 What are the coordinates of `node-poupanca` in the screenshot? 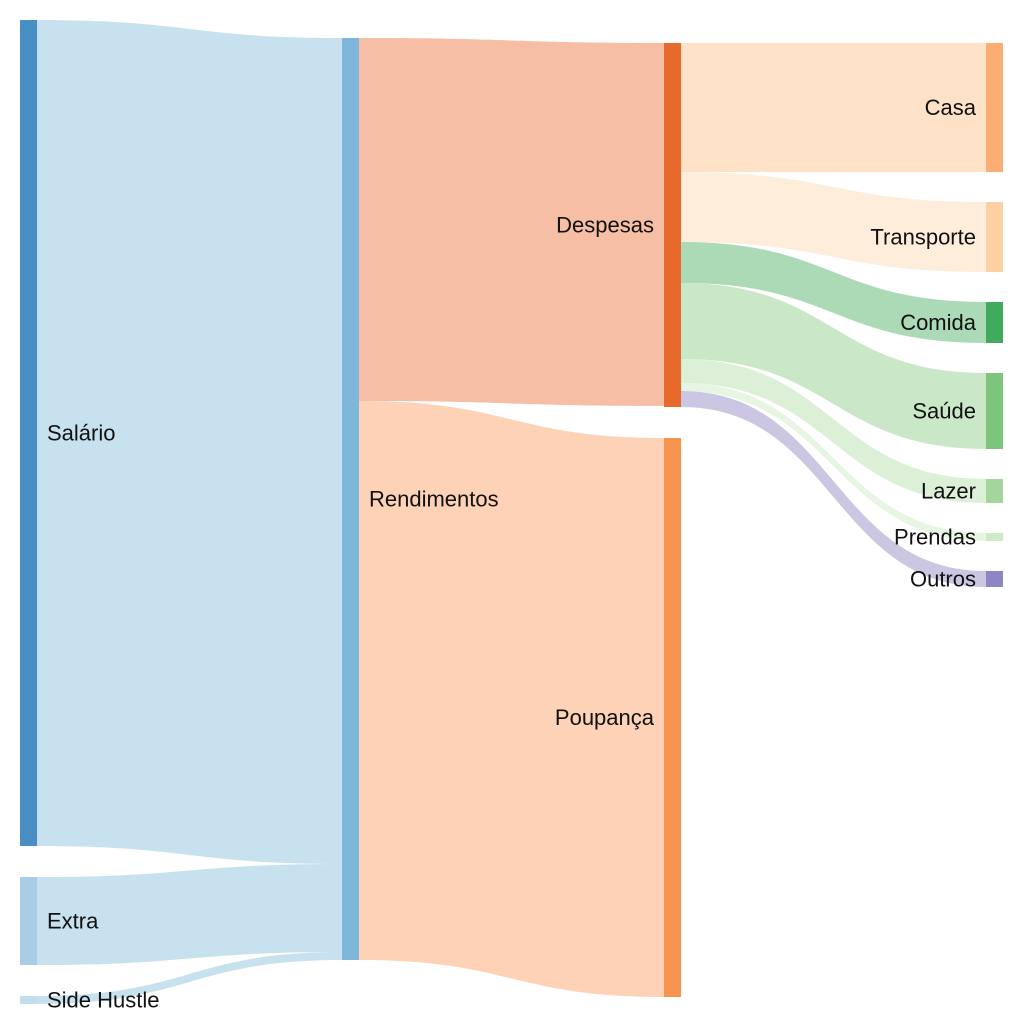 It's located at (672, 717).